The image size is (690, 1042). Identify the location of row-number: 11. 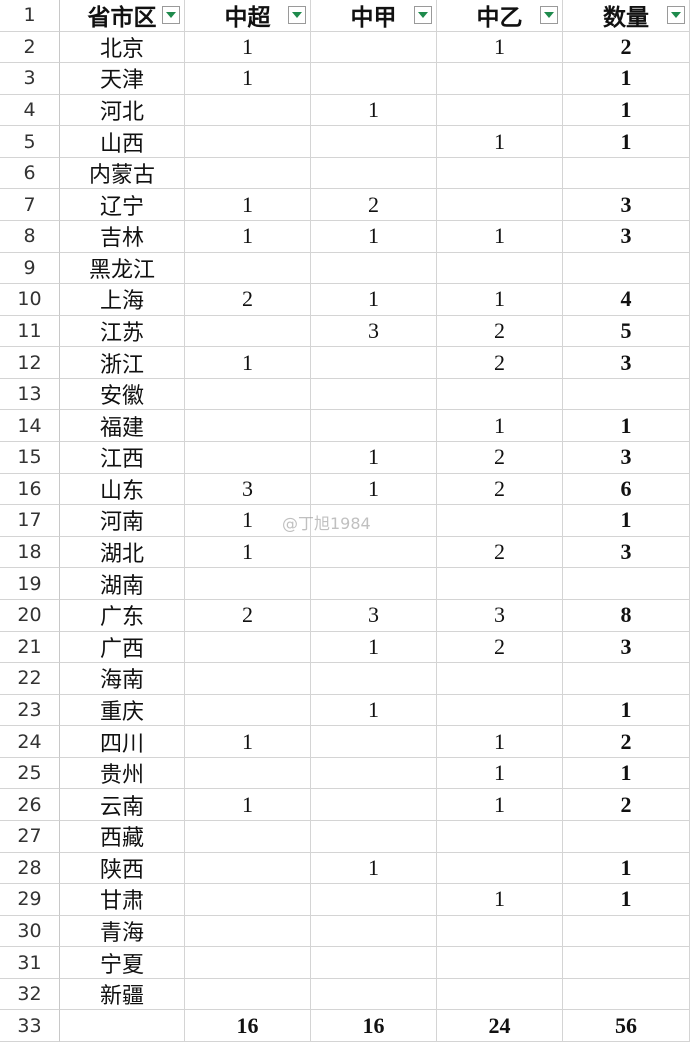
(30, 331).